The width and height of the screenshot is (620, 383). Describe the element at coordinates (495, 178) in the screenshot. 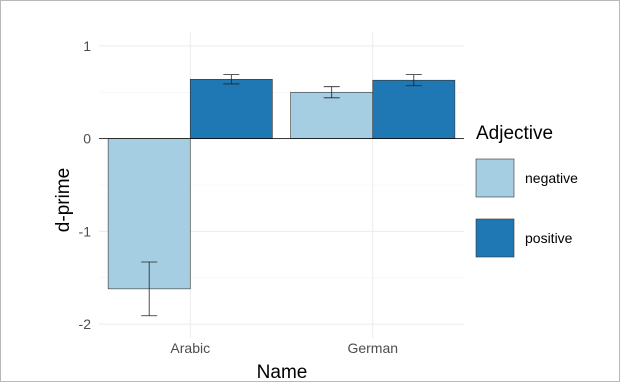

I see `legend-key-negative` at that location.